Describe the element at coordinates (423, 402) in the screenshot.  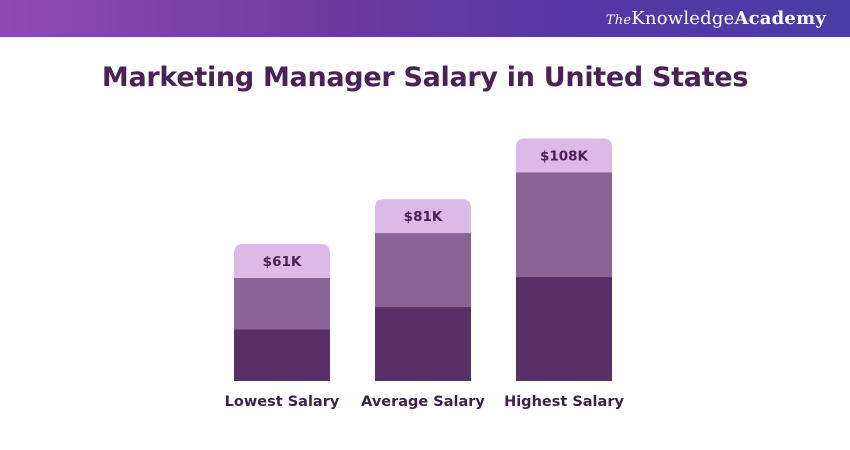
I see `category-label-average-salary: Average Salary` at that location.